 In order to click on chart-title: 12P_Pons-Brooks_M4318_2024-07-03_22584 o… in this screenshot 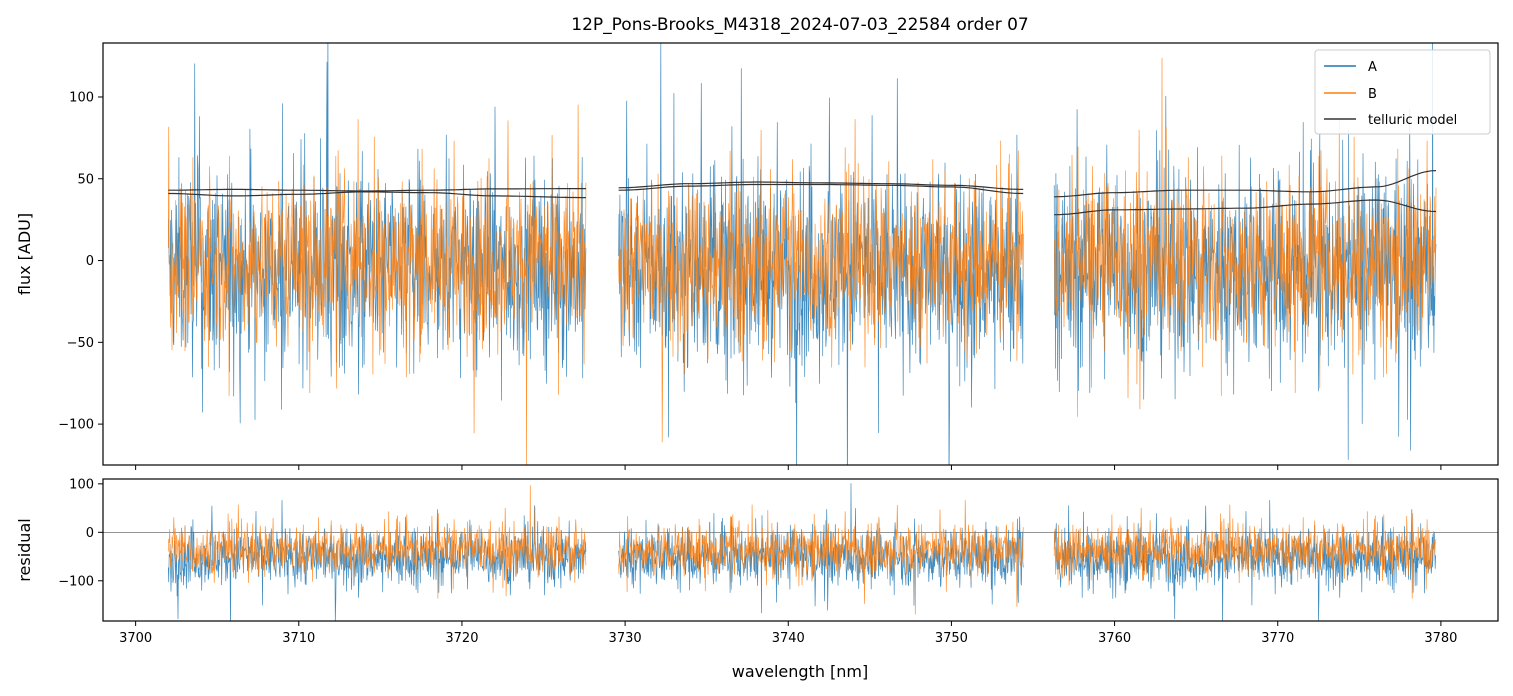, I will do `click(799, 25)`.